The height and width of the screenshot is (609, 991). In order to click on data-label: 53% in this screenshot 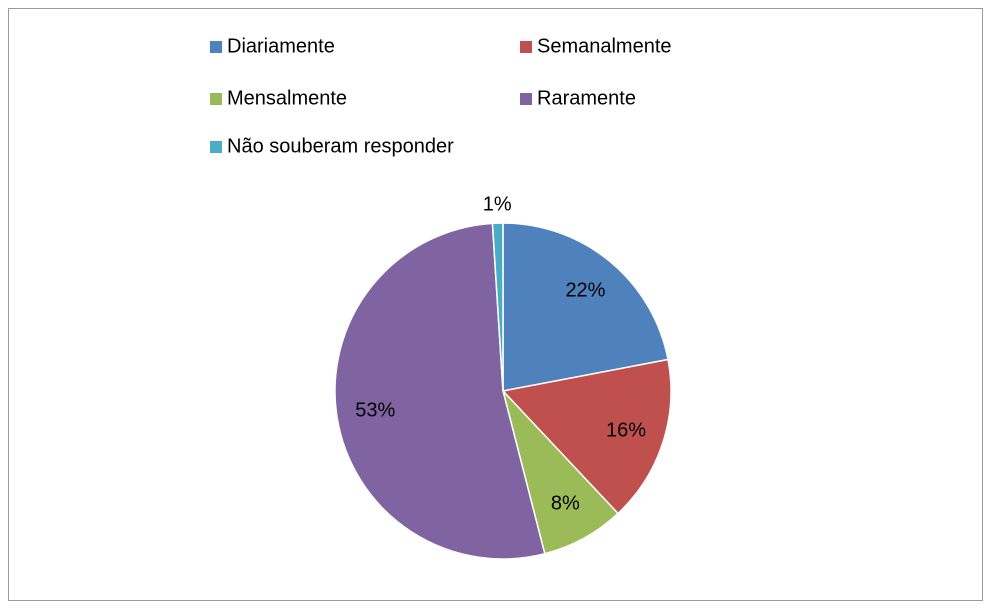, I will do `click(375, 411)`.